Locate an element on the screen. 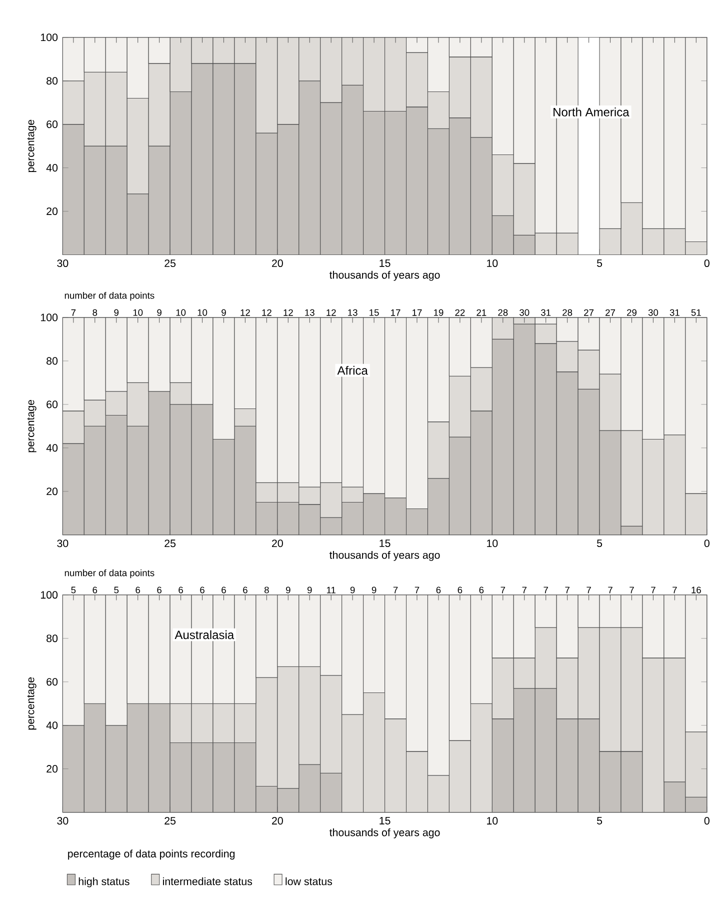  legend-label: intermediate status is located at coordinates (207, 881).